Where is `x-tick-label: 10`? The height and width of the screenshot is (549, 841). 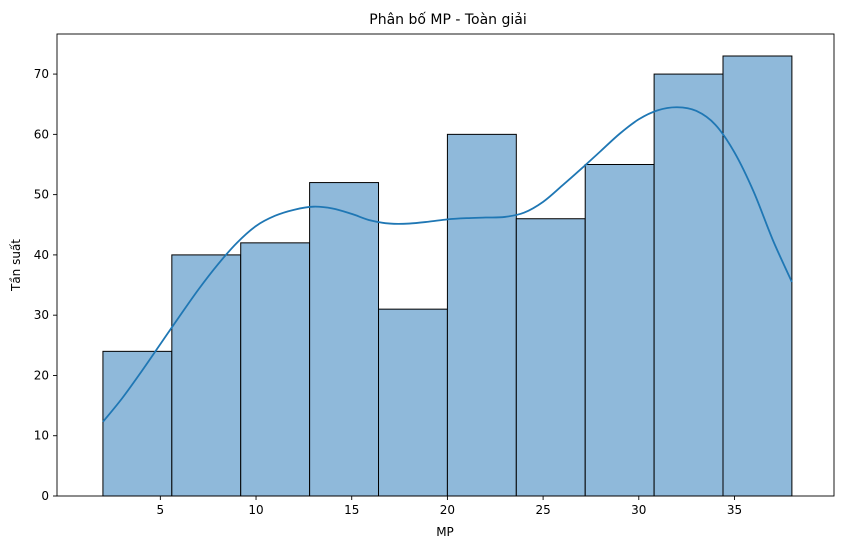 x-tick-label: 10 is located at coordinates (255, 510).